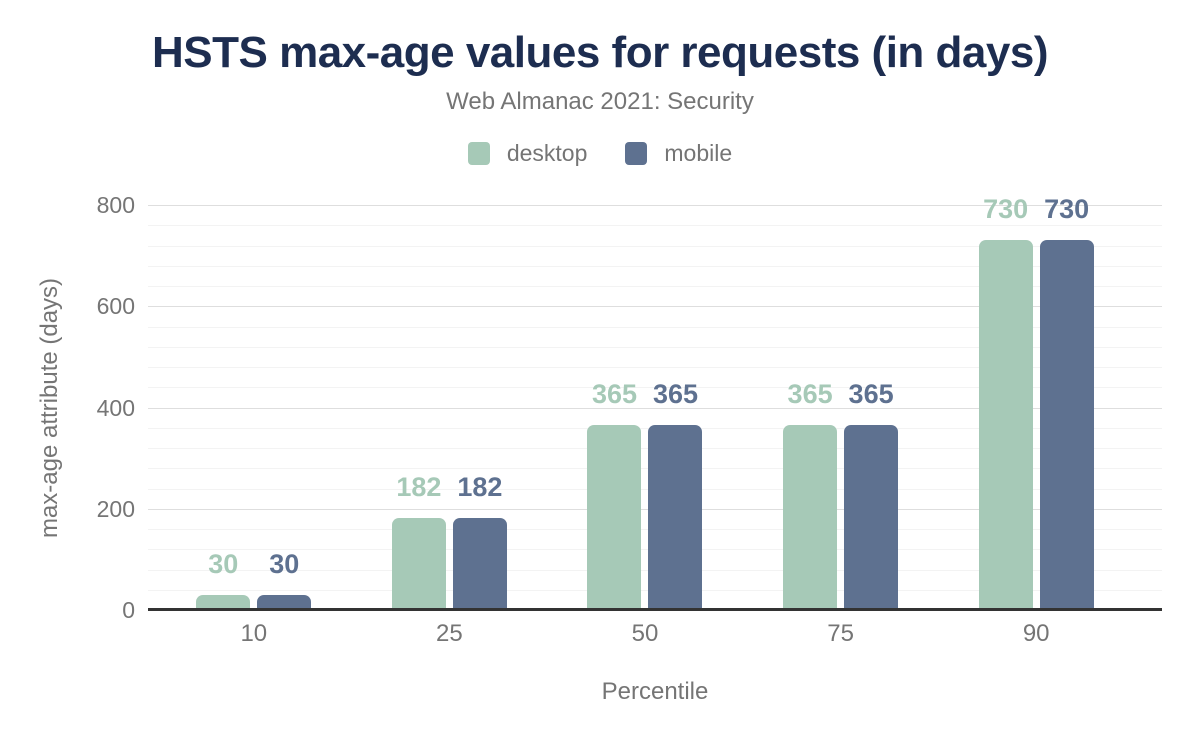 Image resolution: width=1200 pixels, height=742 pixels. Describe the element at coordinates (636, 153) in the screenshot. I see `mobile-swatch-icon` at that location.